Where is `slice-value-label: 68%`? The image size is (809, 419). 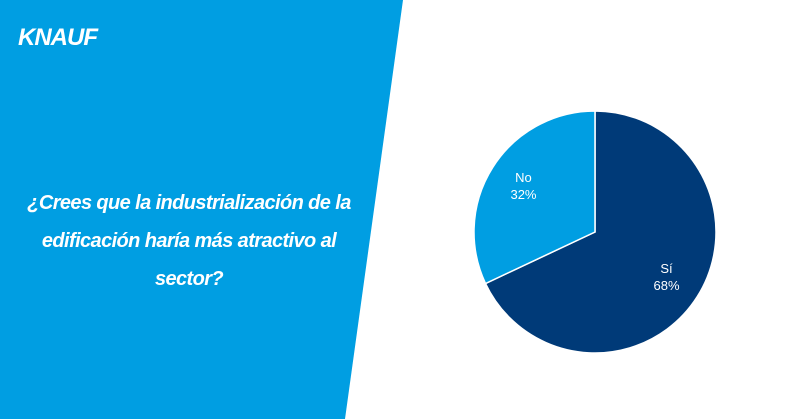
slice-value-label: 68% is located at coordinates (666, 285).